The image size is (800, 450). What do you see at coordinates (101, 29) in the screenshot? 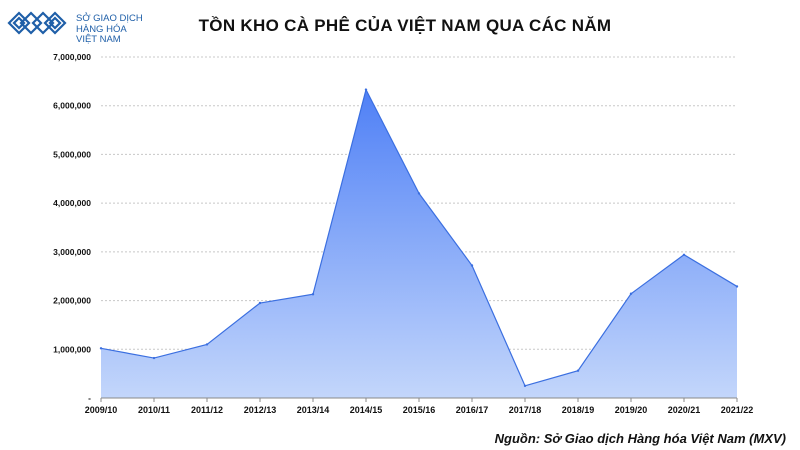
I see `logo-line-2: HÀNG HÓA` at bounding box center [101, 29].